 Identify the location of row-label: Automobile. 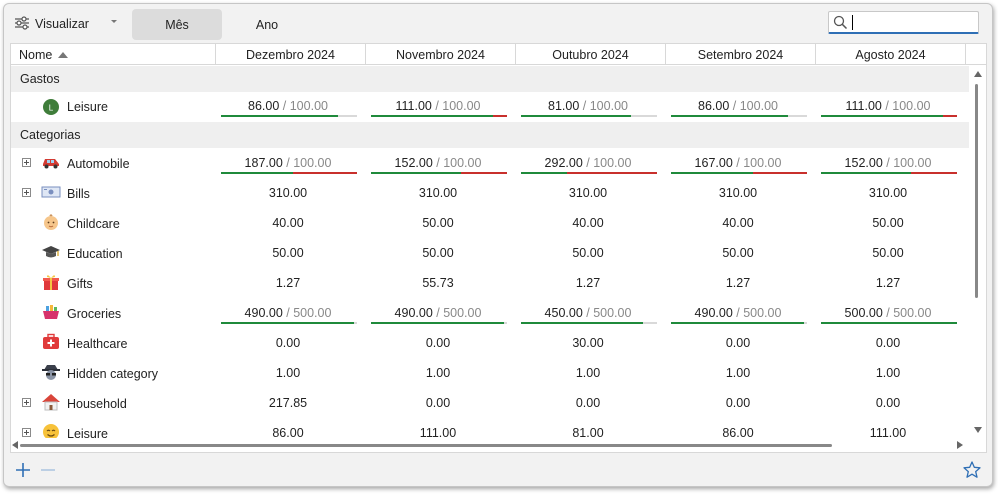
(98, 164).